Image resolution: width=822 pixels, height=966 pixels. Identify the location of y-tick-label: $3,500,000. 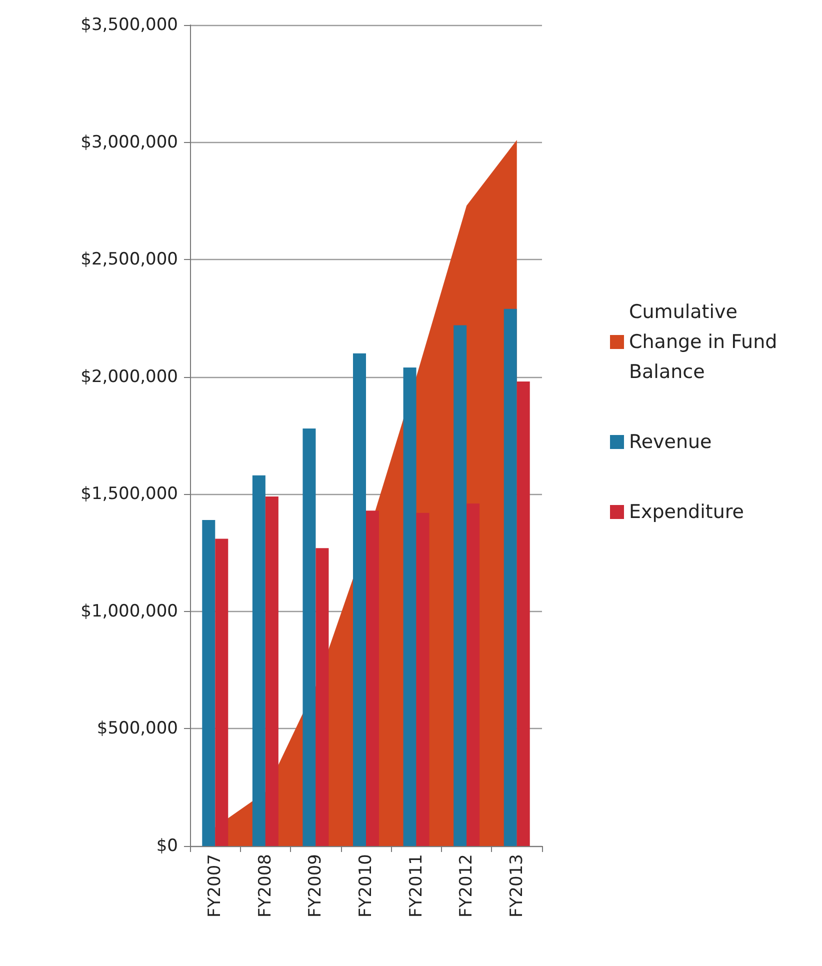
(129, 25).